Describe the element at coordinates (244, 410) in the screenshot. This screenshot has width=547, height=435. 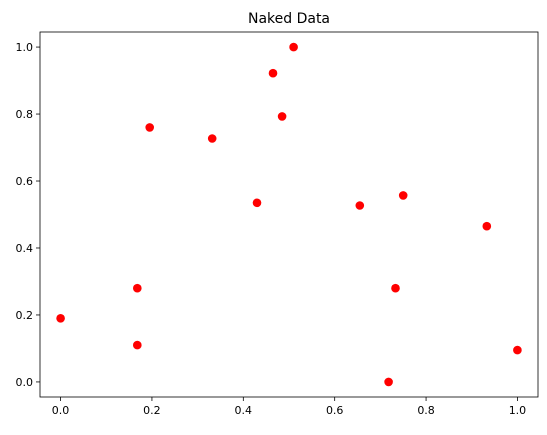
I see `x-tick-label: 0.4` at that location.